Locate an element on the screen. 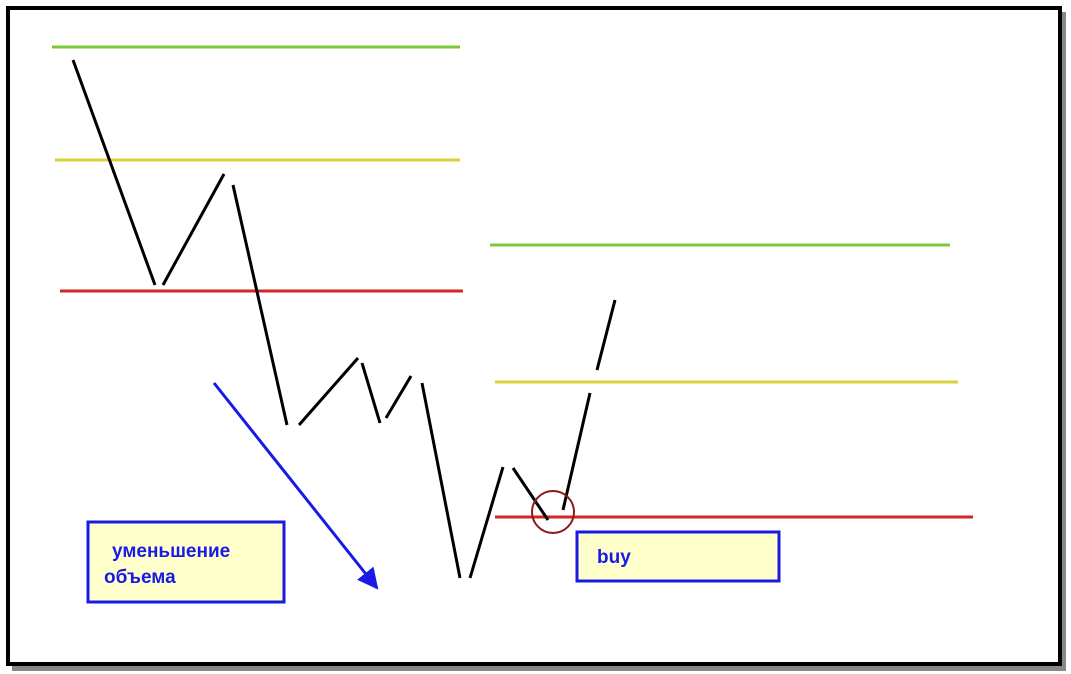 The image size is (1071, 674). buy-text: buy is located at coordinates (614, 557).